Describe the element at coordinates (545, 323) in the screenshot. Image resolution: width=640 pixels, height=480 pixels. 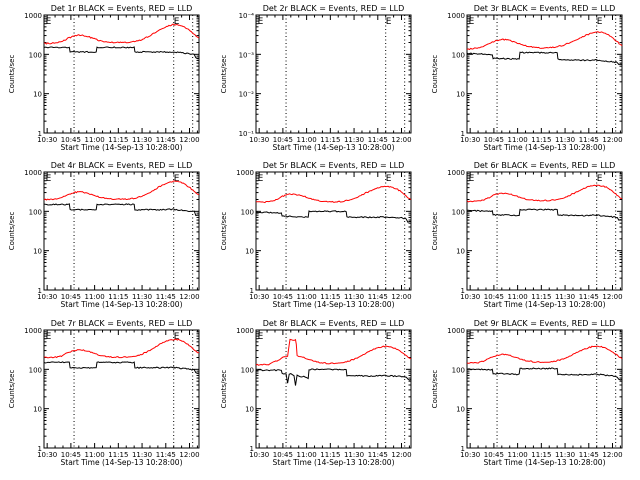
I see `chart-title: Det 9r BLACK = Events, RED = LLD` at that location.